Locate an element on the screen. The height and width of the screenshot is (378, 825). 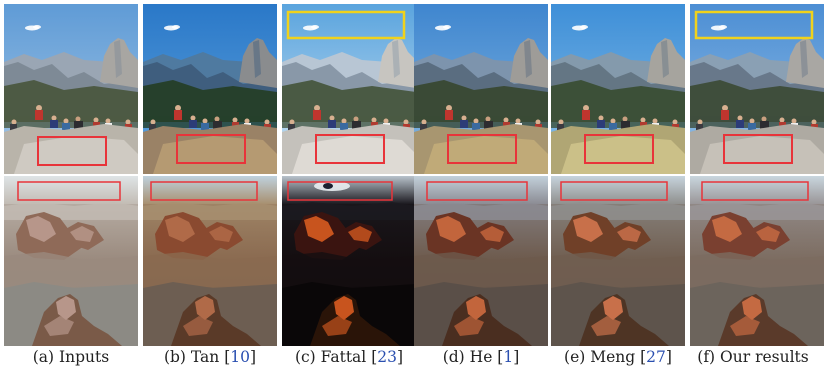
yosemite-image-tan is located at coordinates (210, 89).